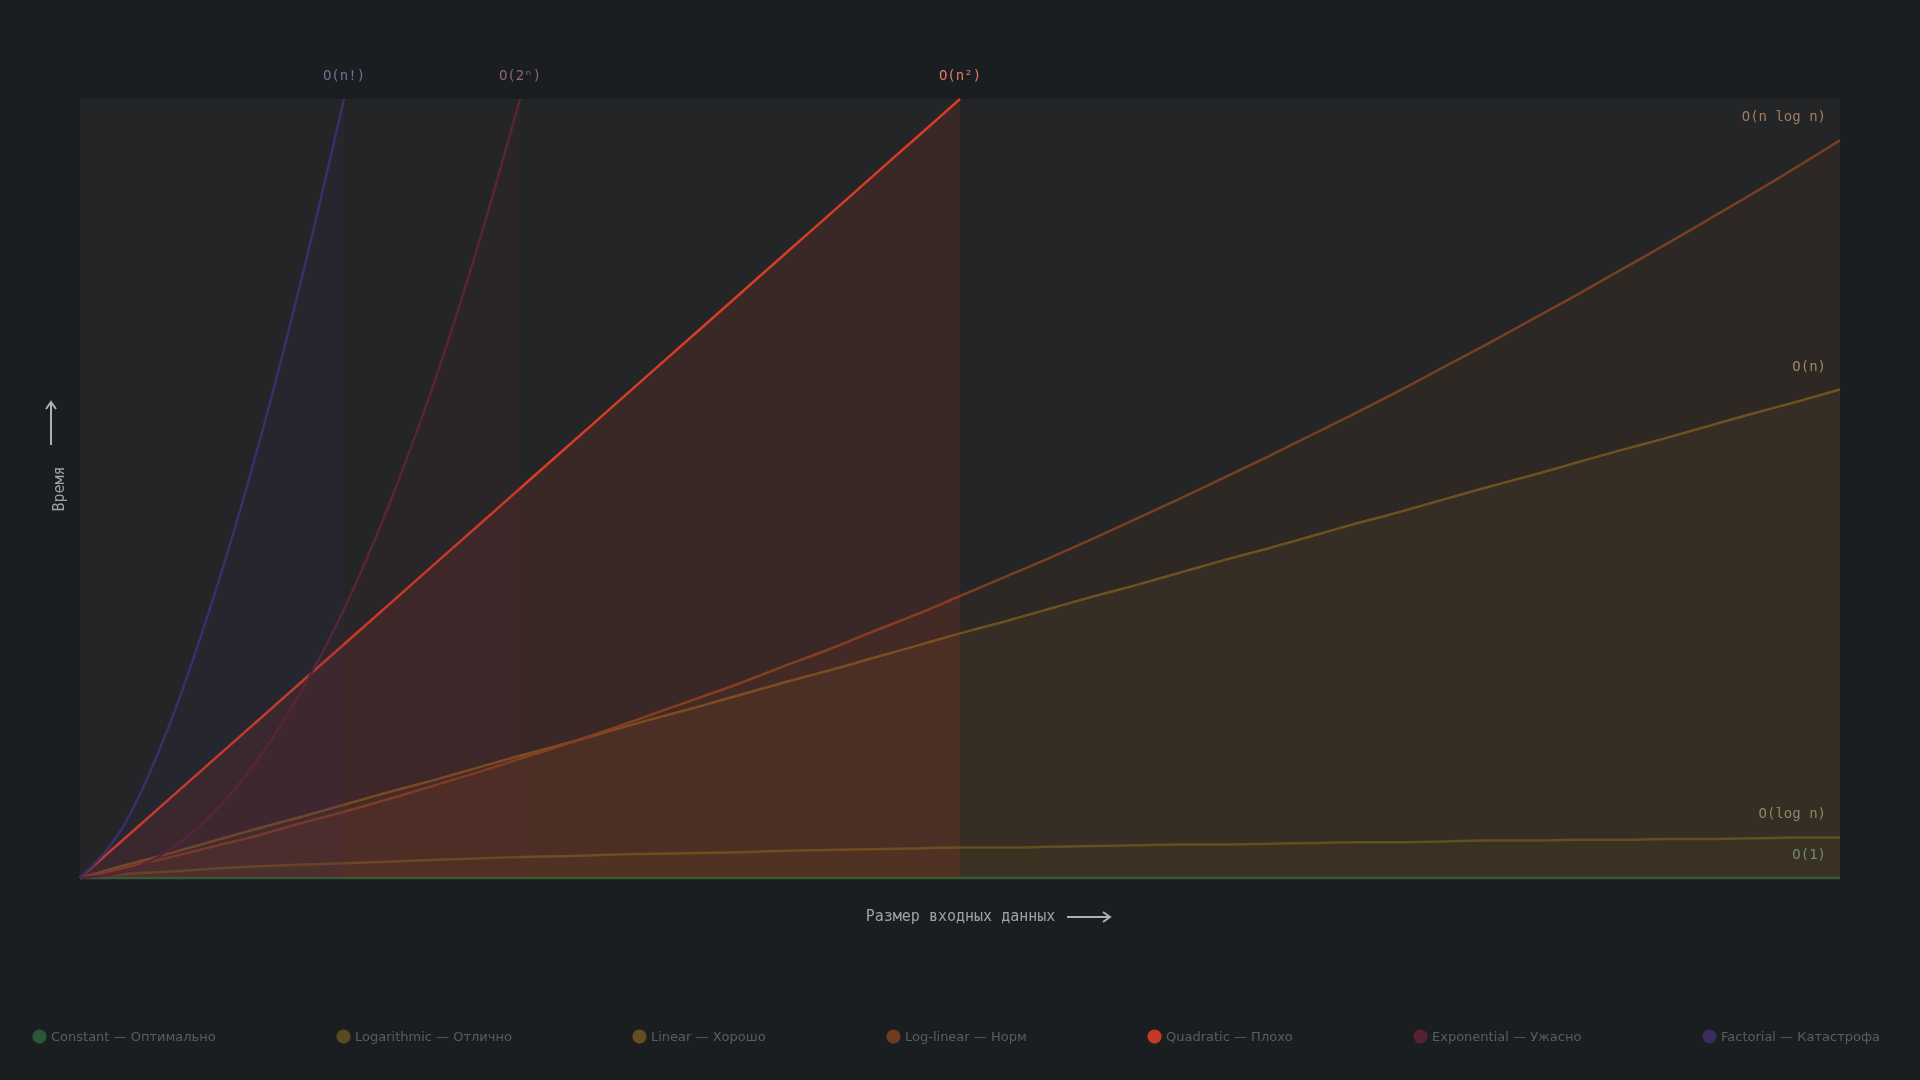  What do you see at coordinates (1507, 1036) in the screenshot?
I see `legend-label: Exponential — Ужасно` at bounding box center [1507, 1036].